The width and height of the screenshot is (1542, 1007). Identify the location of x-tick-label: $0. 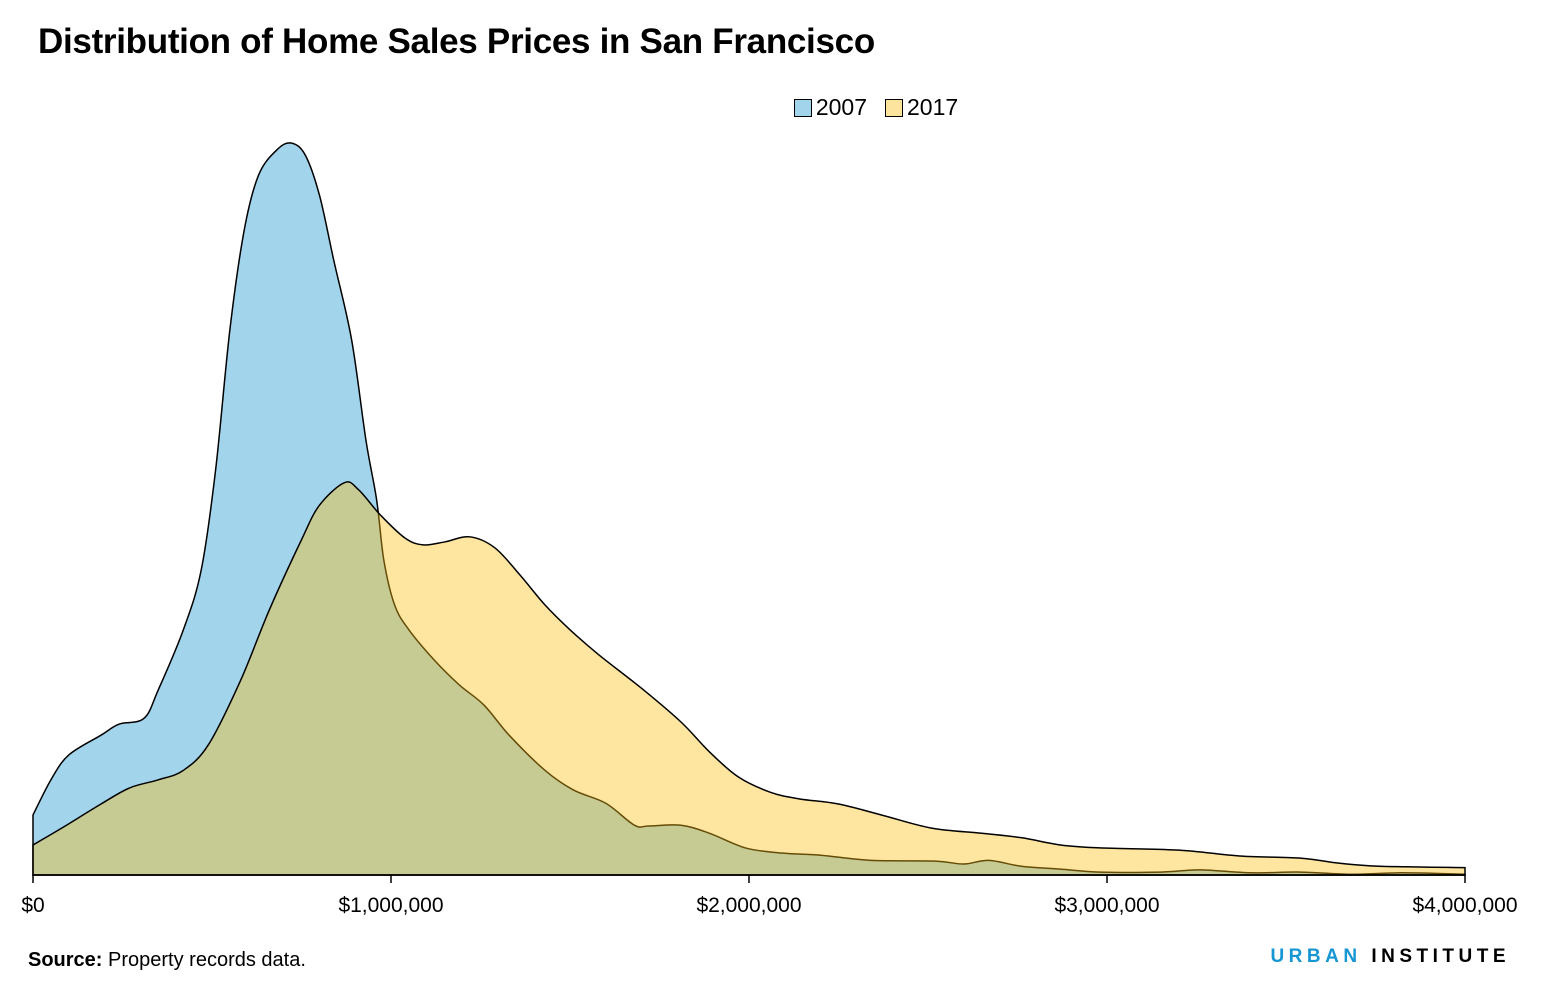
(32, 905).